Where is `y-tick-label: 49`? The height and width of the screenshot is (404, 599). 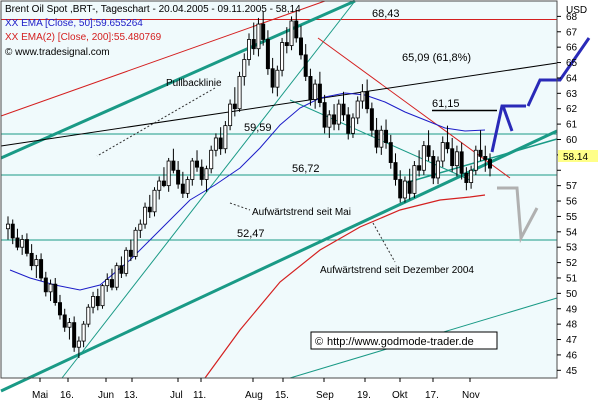 y-tick-label: 49 is located at coordinates (572, 309).